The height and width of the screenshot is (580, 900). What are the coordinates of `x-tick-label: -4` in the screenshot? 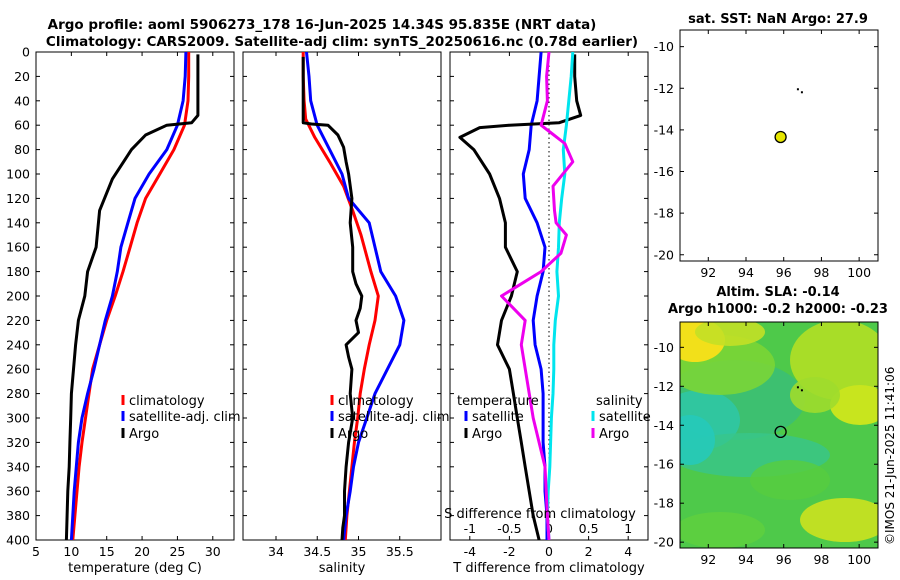 It's located at (470, 551).